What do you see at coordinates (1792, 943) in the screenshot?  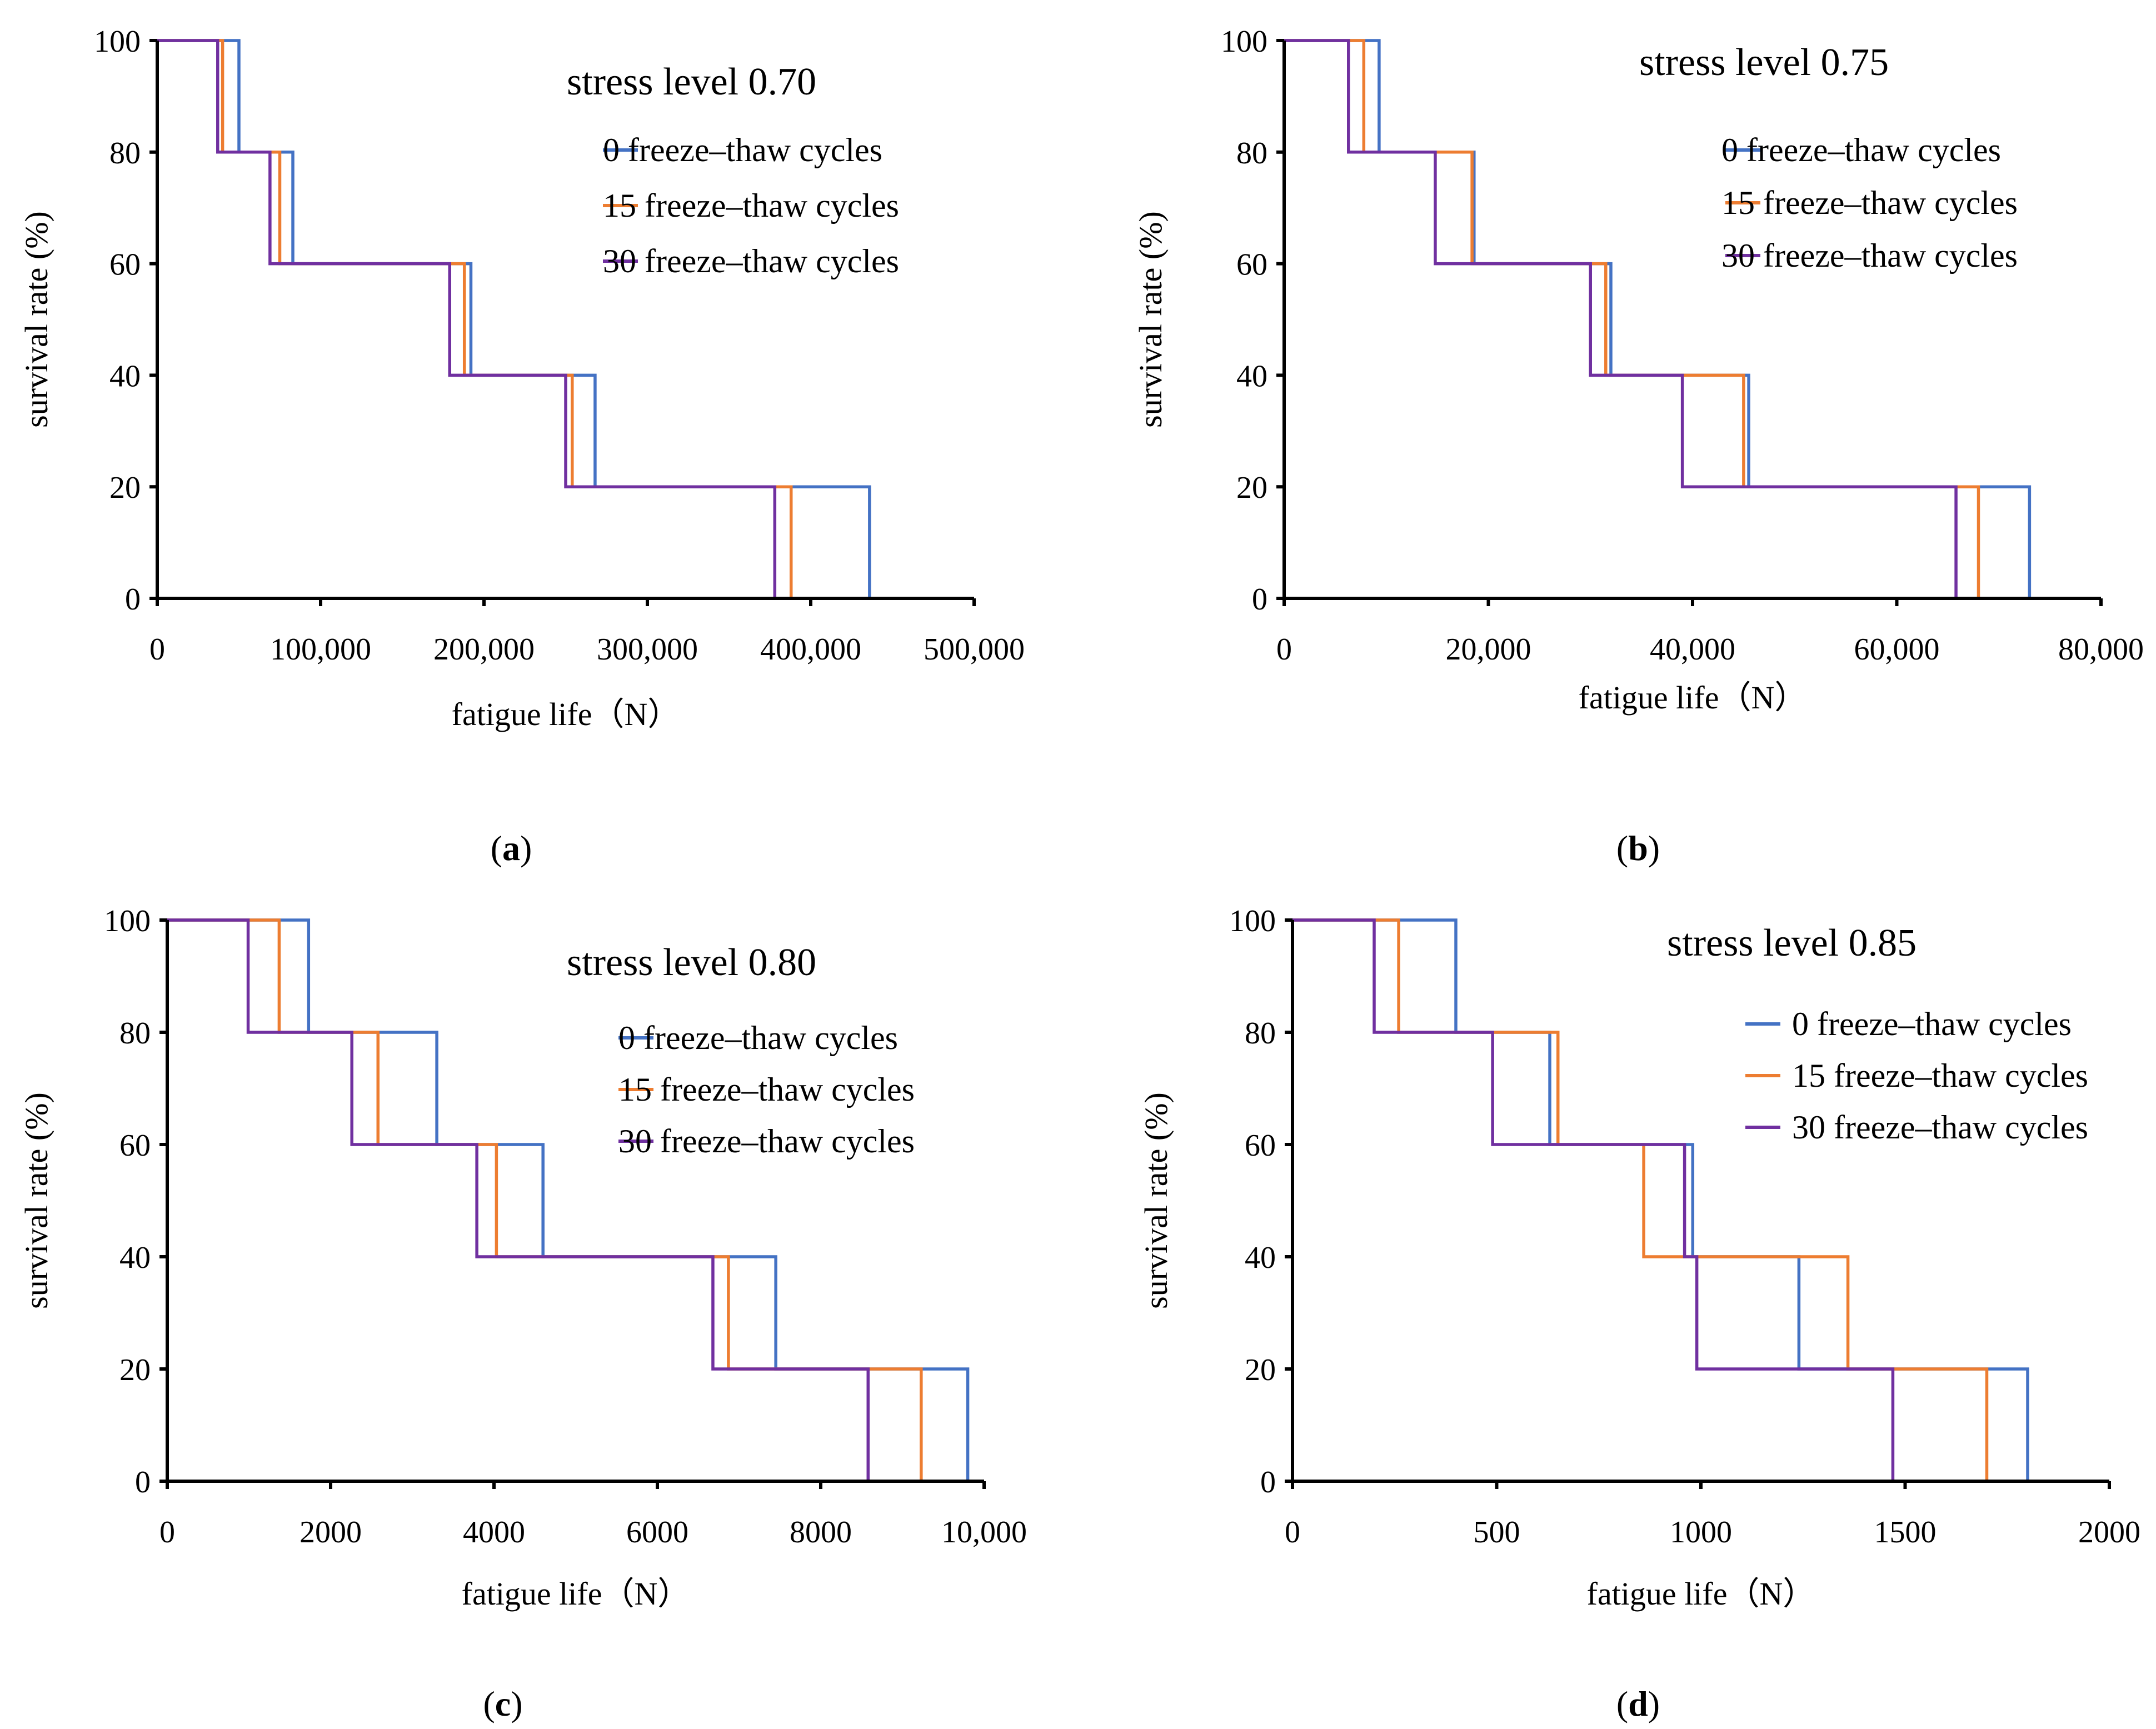 I see `chart-title: stress level 0.85` at bounding box center [1792, 943].